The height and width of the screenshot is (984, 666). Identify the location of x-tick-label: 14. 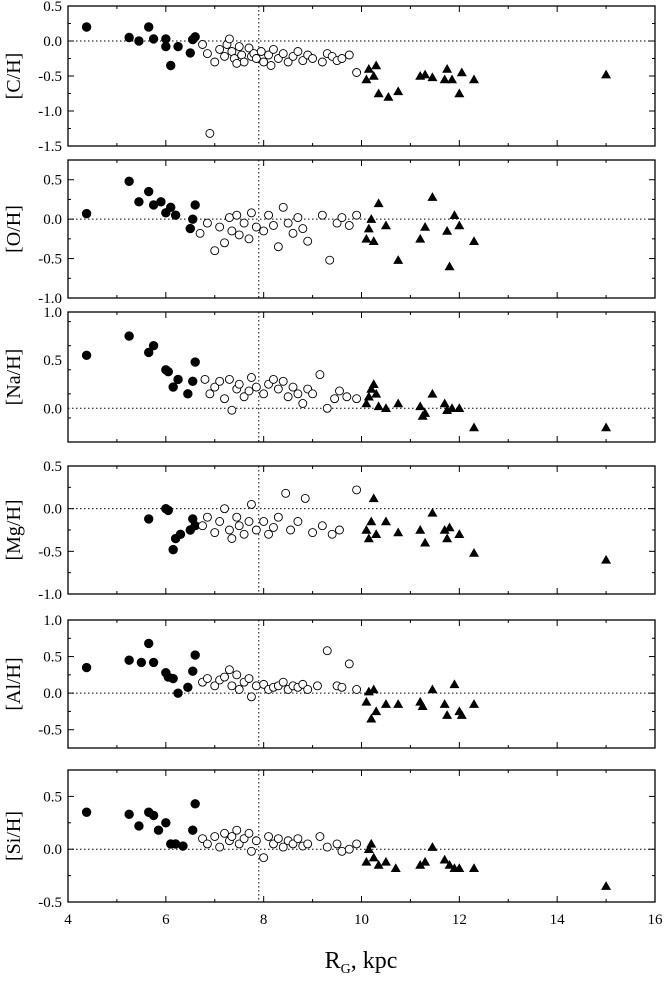
(558, 920).